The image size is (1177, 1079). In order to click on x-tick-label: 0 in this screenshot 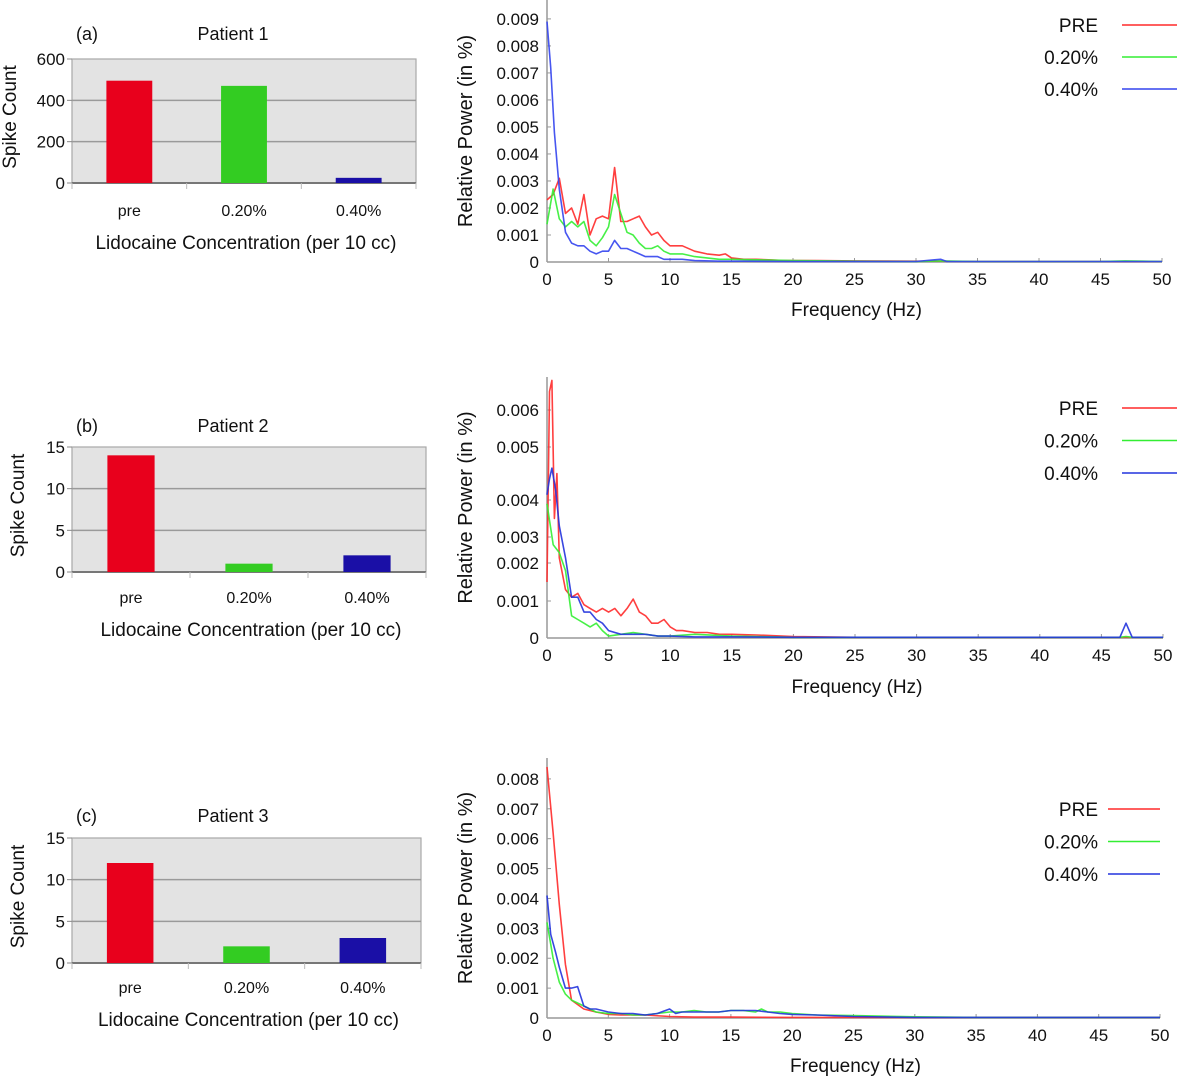, I will do `click(546, 655)`.